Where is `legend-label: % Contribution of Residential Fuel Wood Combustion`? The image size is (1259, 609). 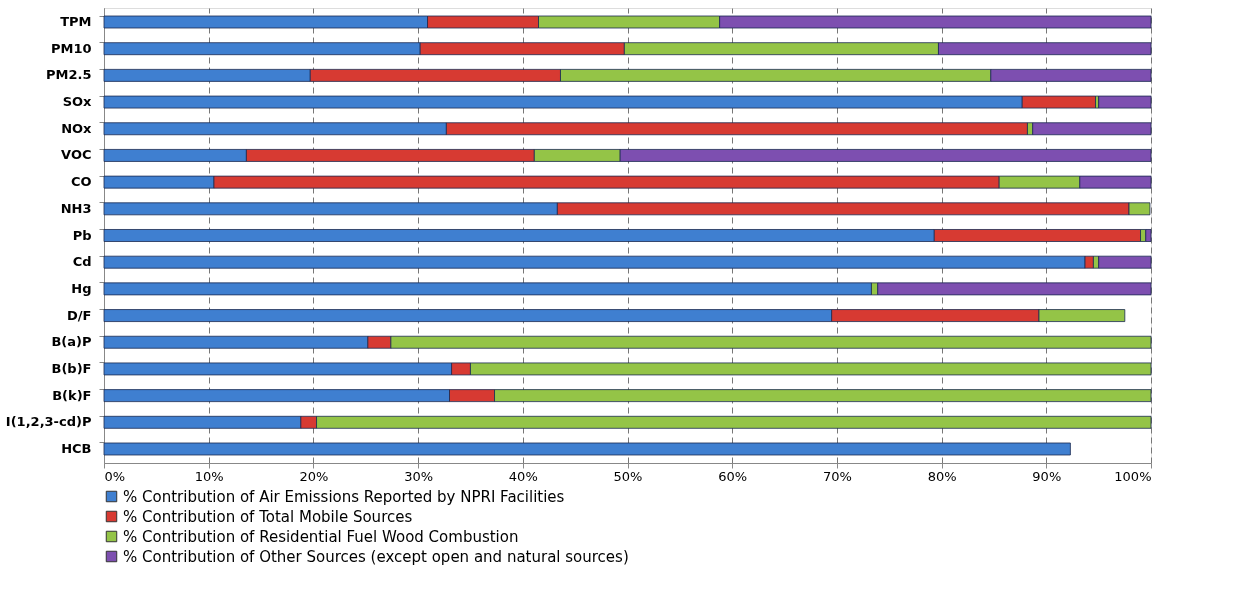 legend-label: % Contribution of Residential Fuel Wood Combustion is located at coordinates (321, 536).